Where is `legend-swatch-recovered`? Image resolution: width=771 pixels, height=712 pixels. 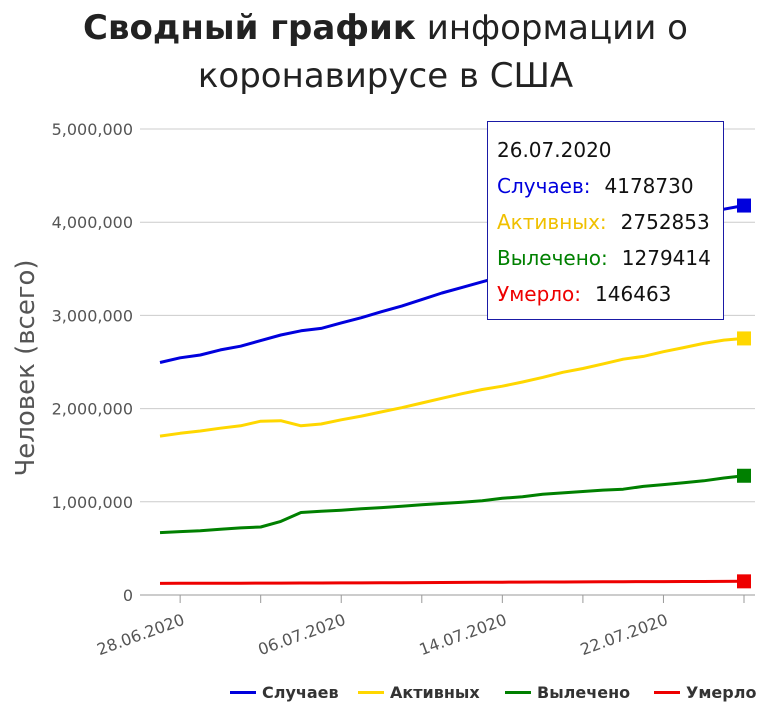 legend-swatch-recovered is located at coordinates (518, 692).